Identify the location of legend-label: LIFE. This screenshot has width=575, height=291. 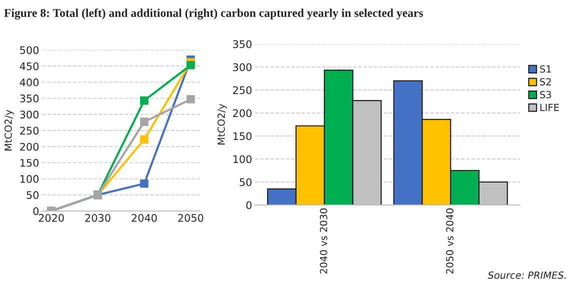
(549, 107).